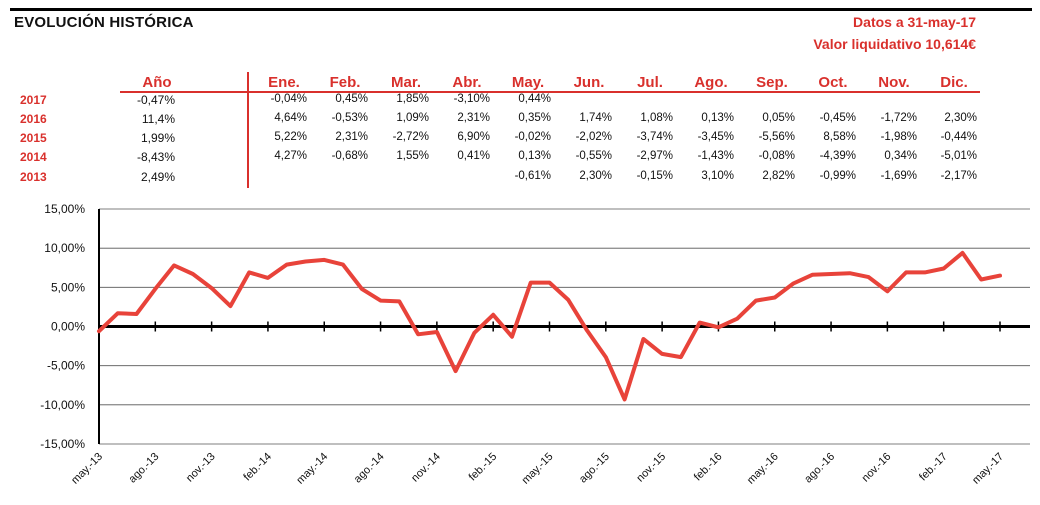 The height and width of the screenshot is (505, 1040). Describe the element at coordinates (412, 99) in the screenshot. I see `monthly-return: 1,85%` at that location.